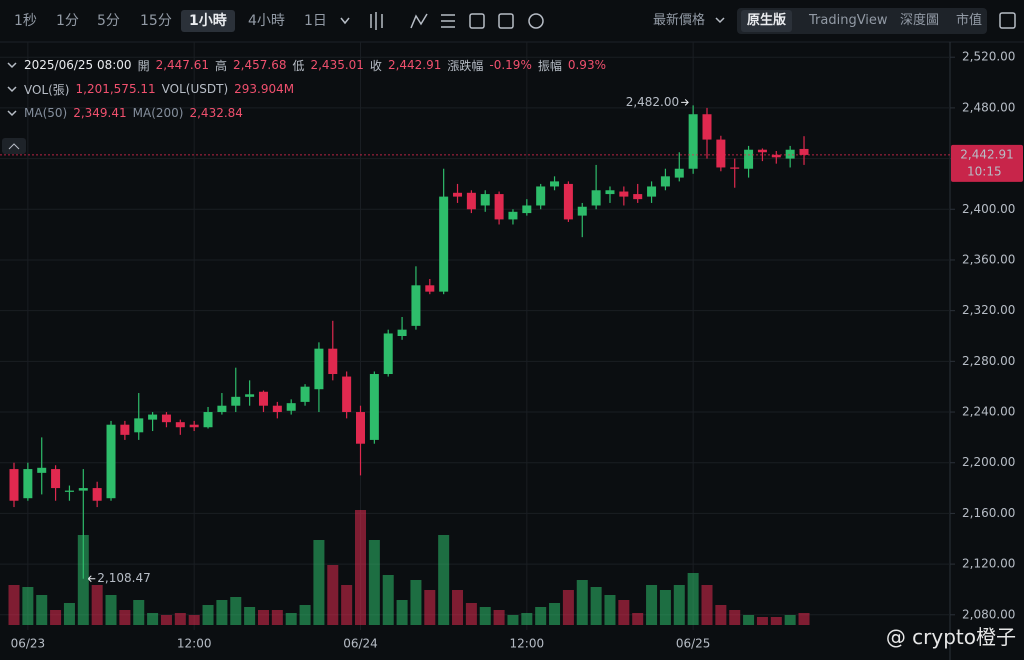 This screenshot has height=660, width=1024. What do you see at coordinates (767, 21) in the screenshot?
I see `view-tab: 原生版` at bounding box center [767, 21].